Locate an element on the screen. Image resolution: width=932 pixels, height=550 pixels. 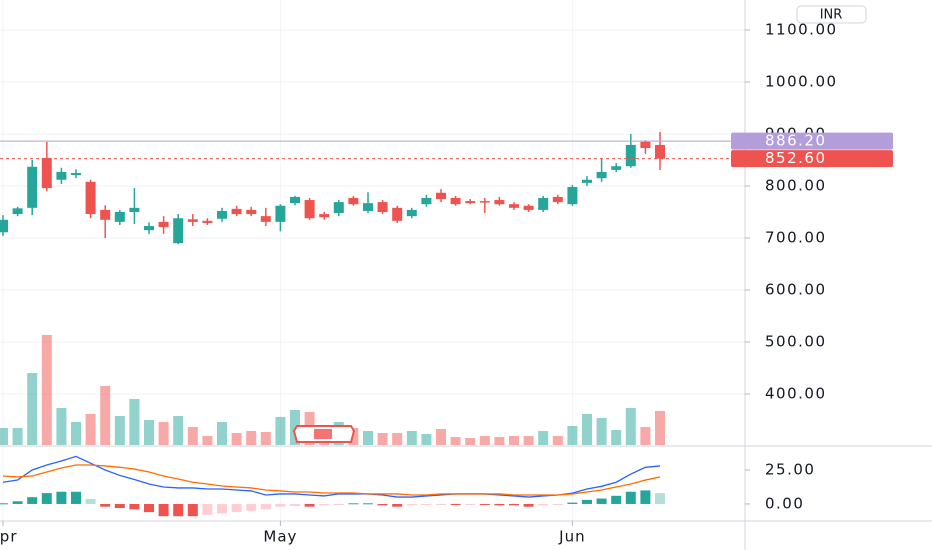
y-tick-label: 700.00 is located at coordinates (796, 237).